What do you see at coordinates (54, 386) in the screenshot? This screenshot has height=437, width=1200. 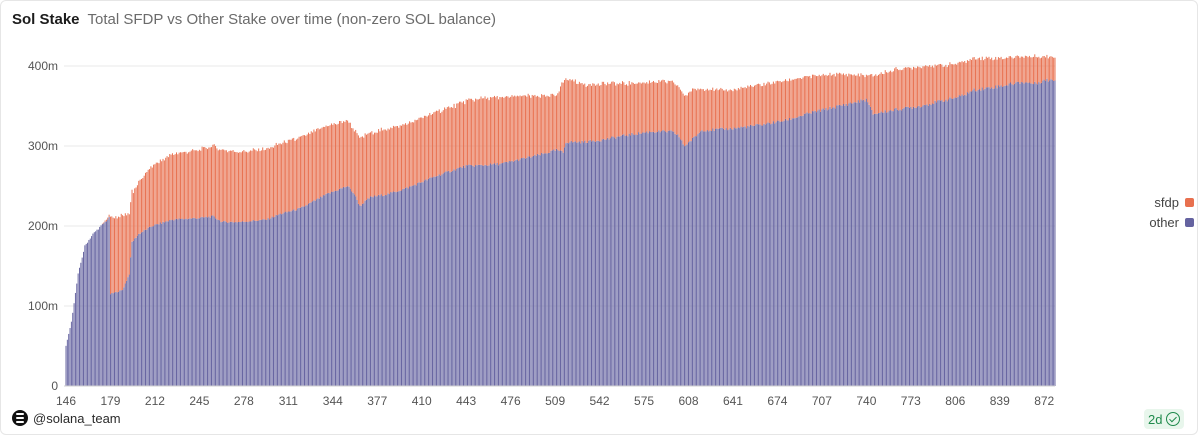 I see `y-tick-label: 0` at bounding box center [54, 386].